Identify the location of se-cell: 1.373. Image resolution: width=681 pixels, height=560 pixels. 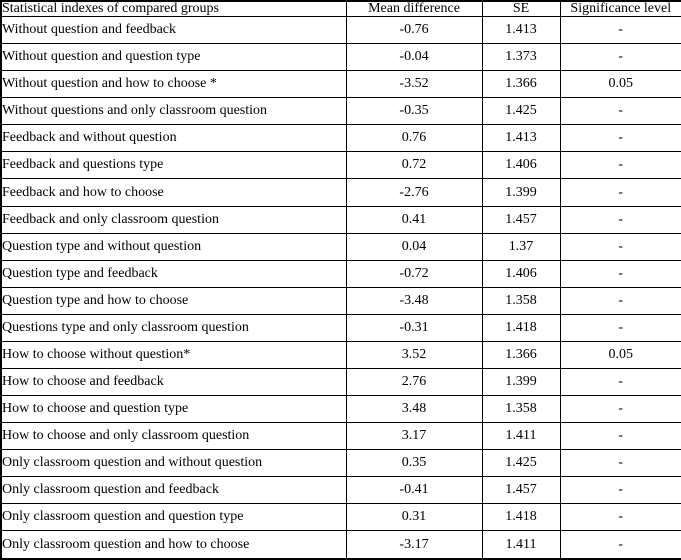
(521, 57).